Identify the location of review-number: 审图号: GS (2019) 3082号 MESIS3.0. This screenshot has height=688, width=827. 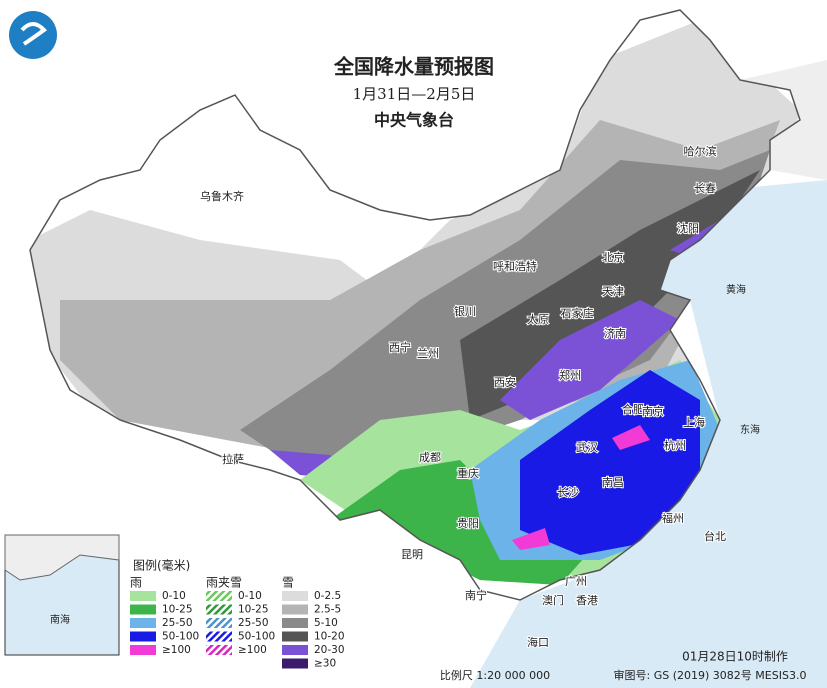
(710, 675).